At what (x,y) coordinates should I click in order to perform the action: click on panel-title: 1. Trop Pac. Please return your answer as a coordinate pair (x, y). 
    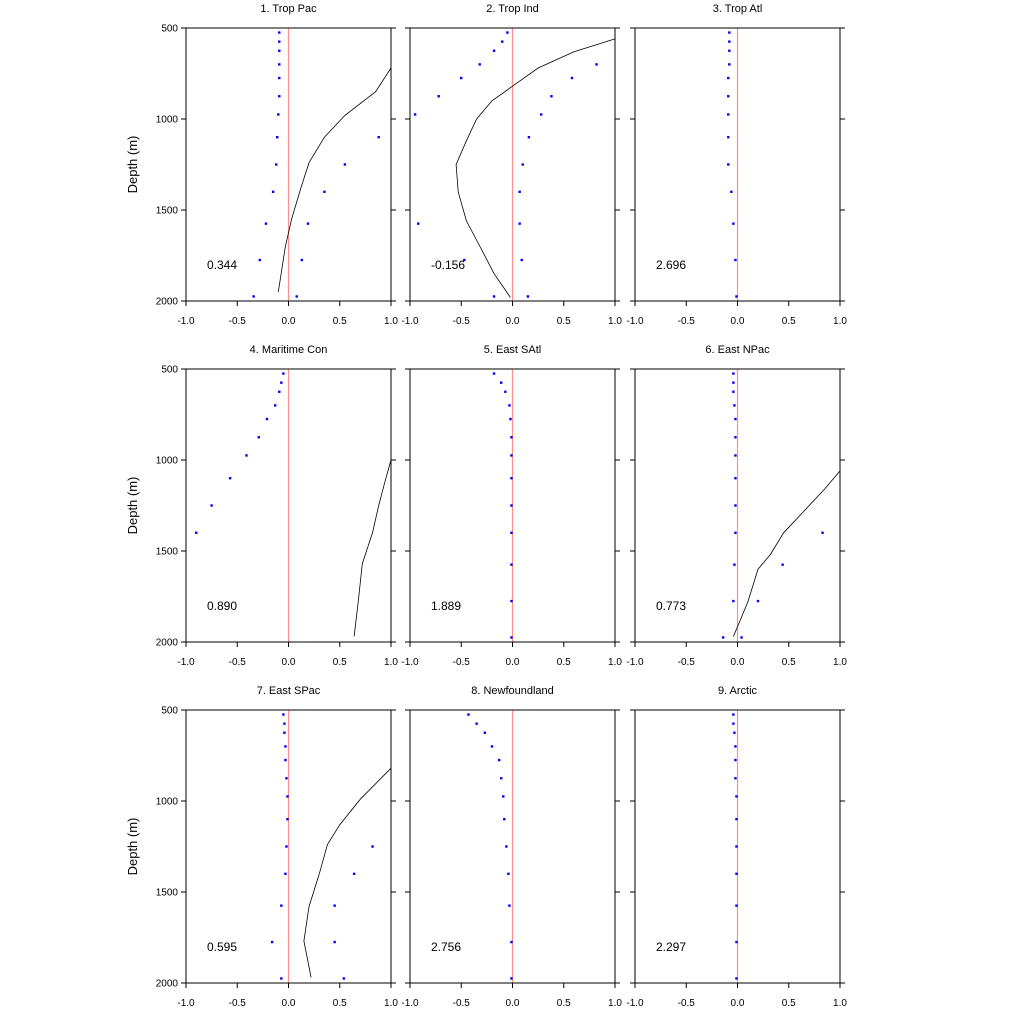
    Looking at the image, I should click on (288, 9).